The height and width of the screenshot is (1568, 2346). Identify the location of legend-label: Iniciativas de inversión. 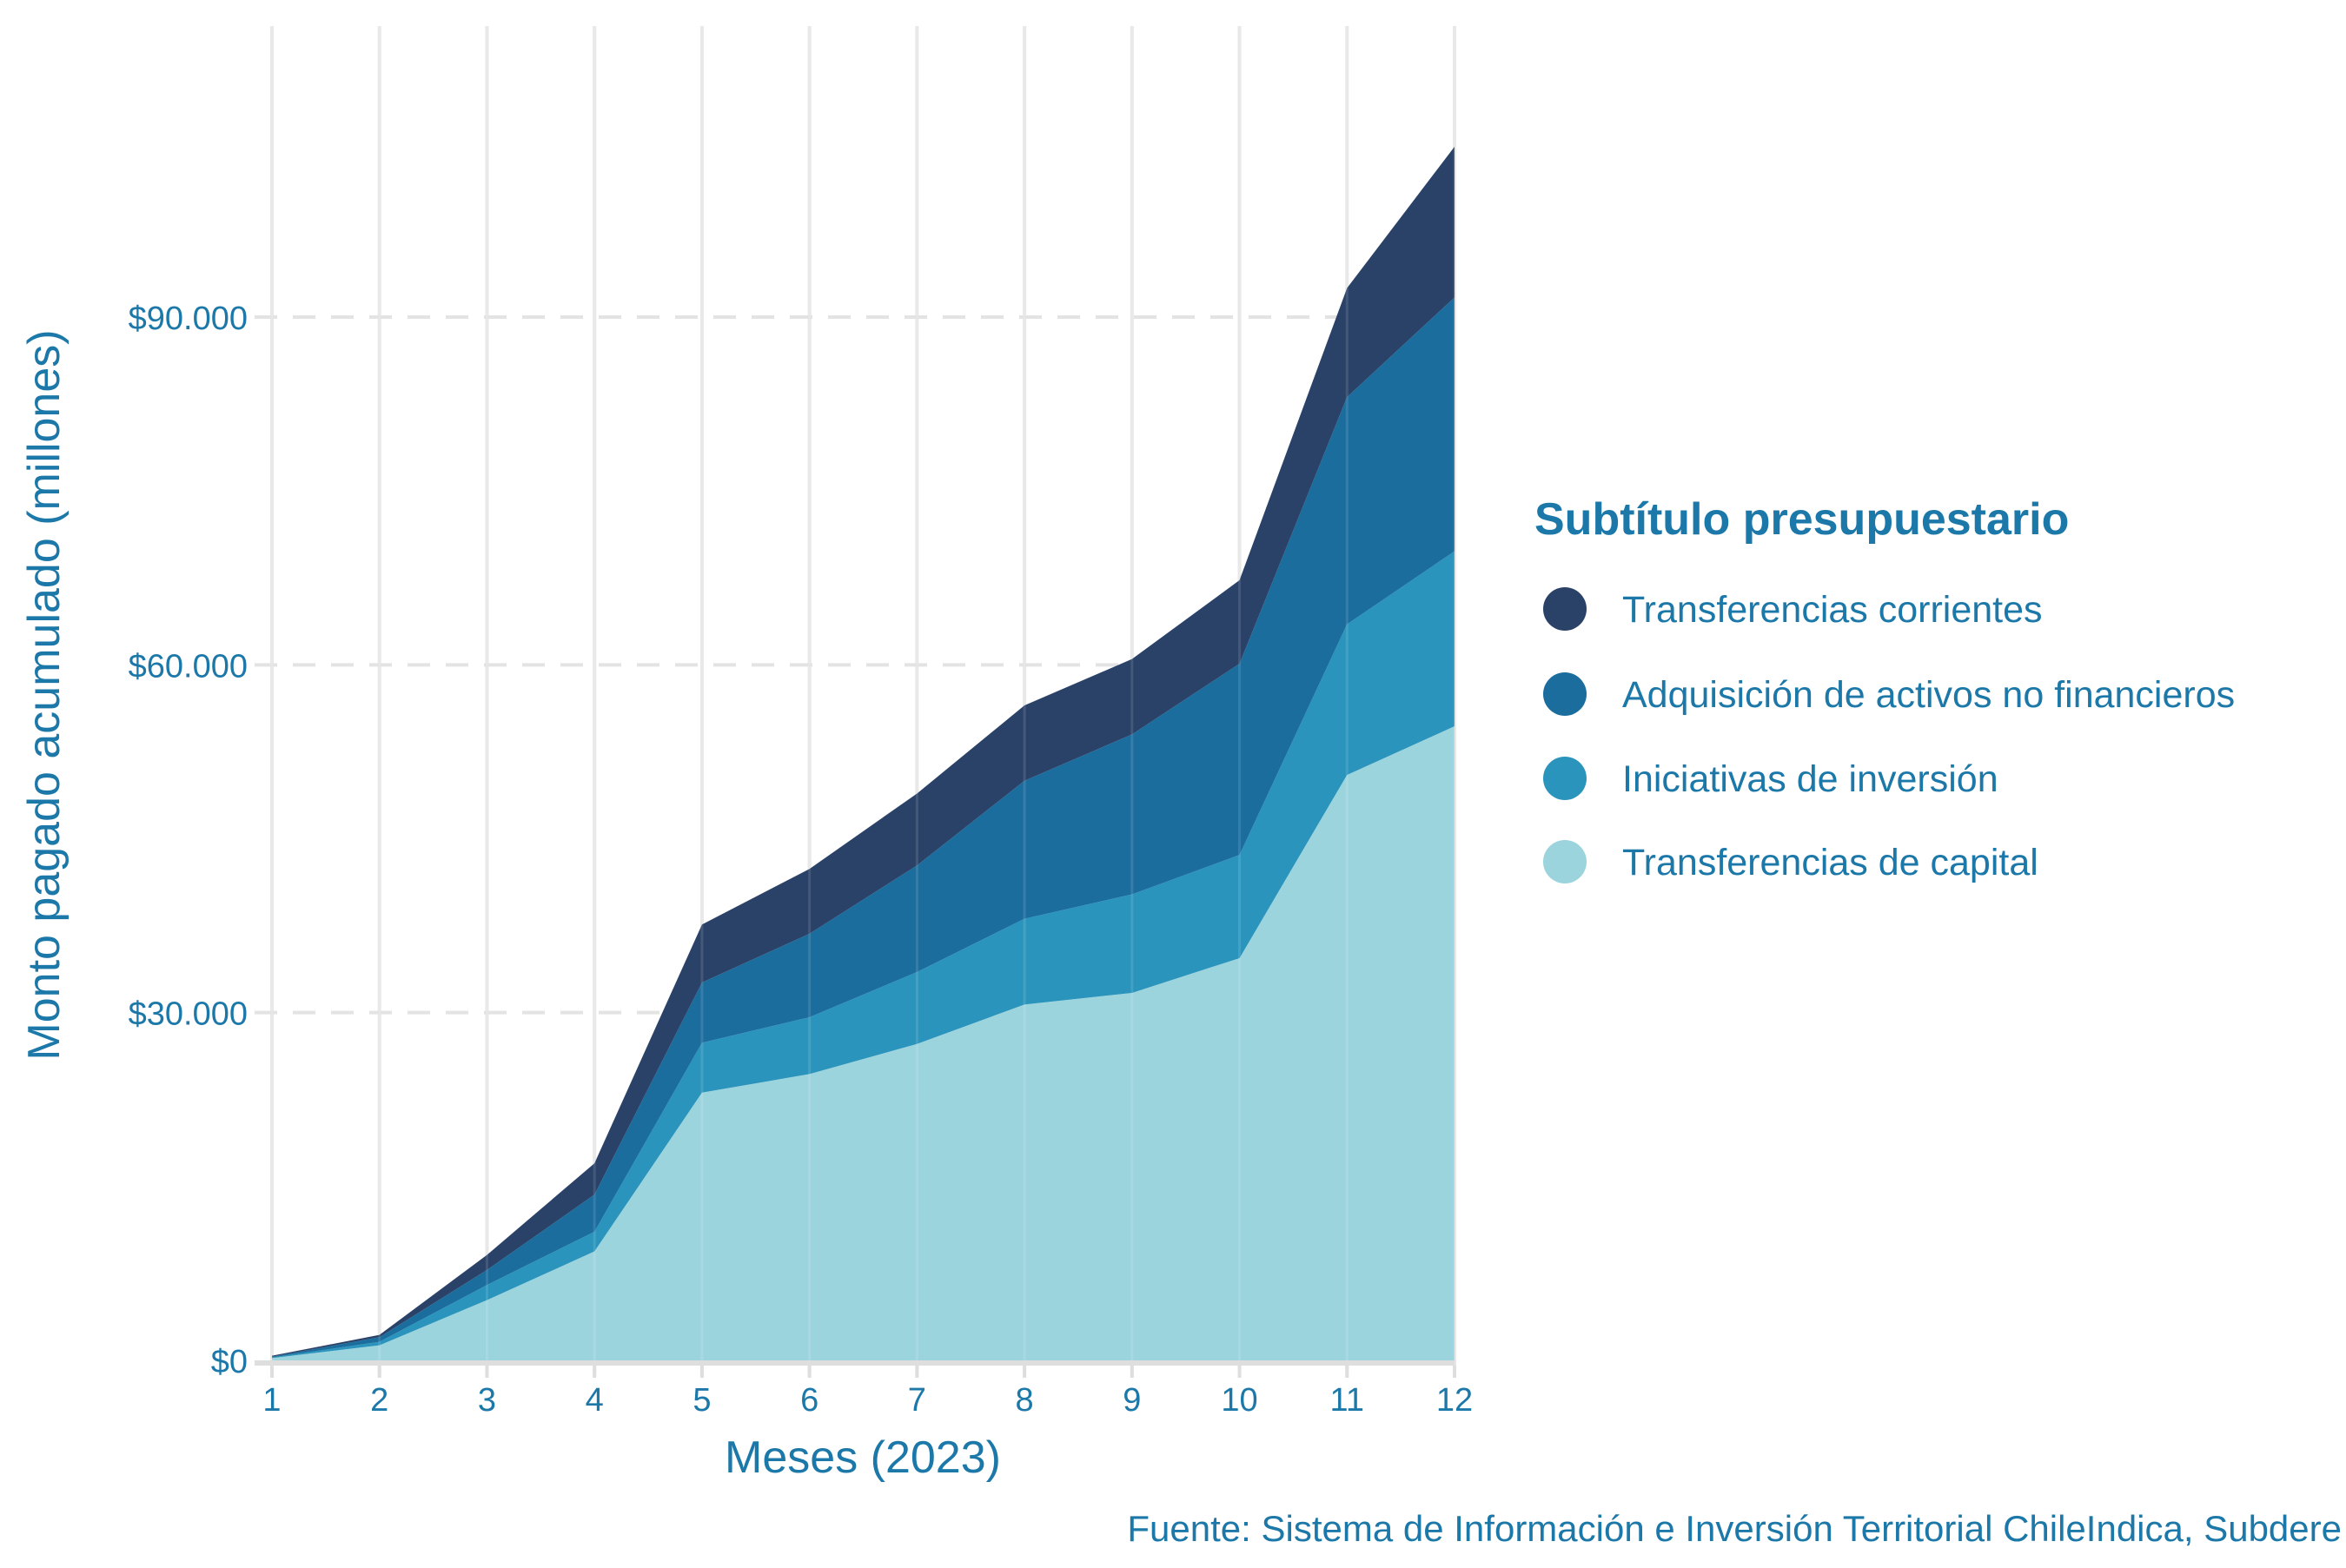
(1810, 779).